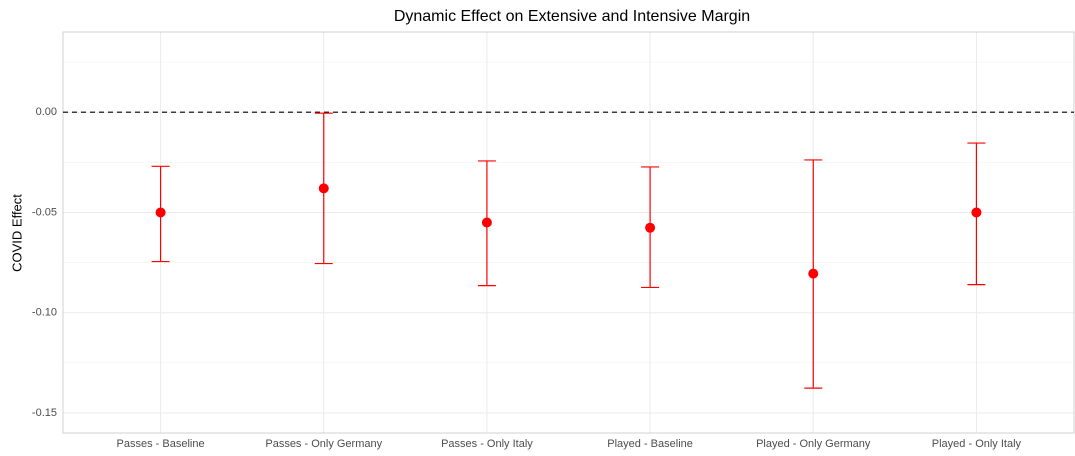 This screenshot has height=456, width=1075. Describe the element at coordinates (813, 444) in the screenshot. I see `x-tick-label: Played - Only Germany` at that location.